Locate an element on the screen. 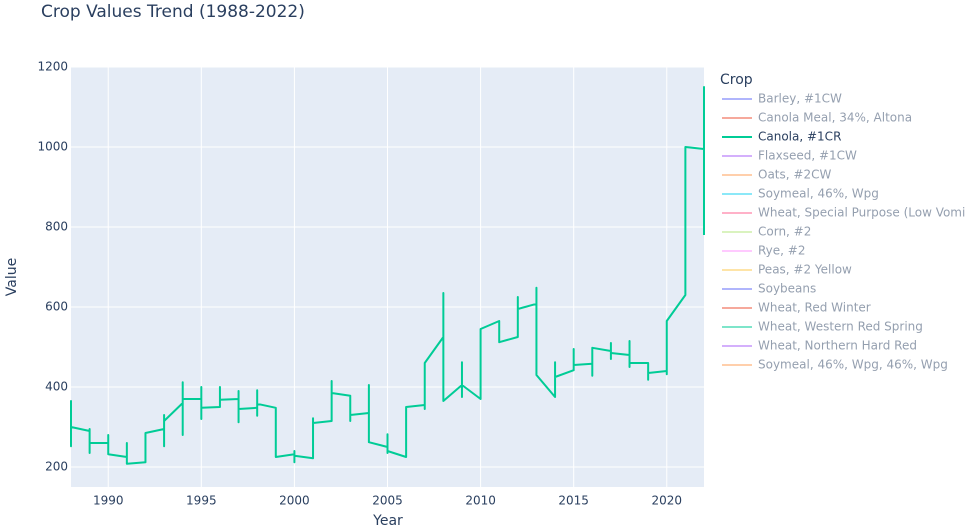 The width and height of the screenshot is (976, 531). legend-item: Wheat, Red Winter is located at coordinates (796, 308).